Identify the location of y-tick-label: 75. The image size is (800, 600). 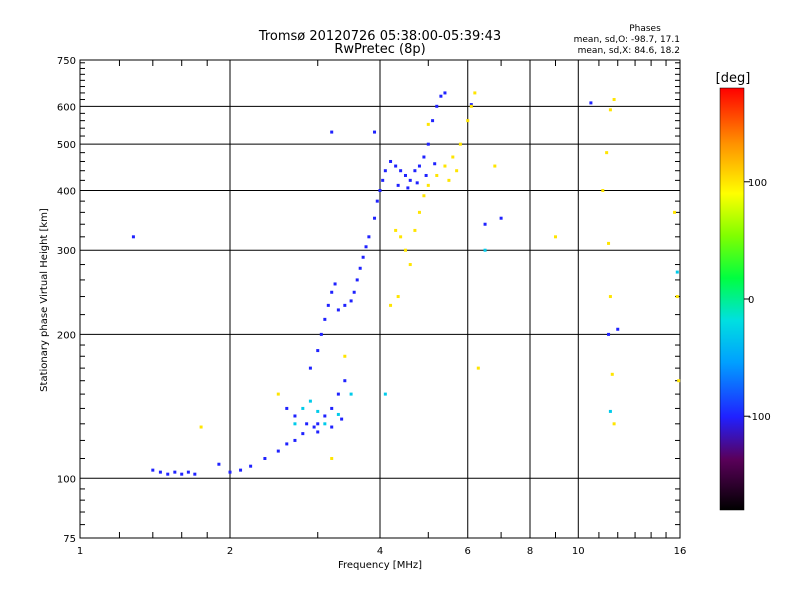
(69, 539).